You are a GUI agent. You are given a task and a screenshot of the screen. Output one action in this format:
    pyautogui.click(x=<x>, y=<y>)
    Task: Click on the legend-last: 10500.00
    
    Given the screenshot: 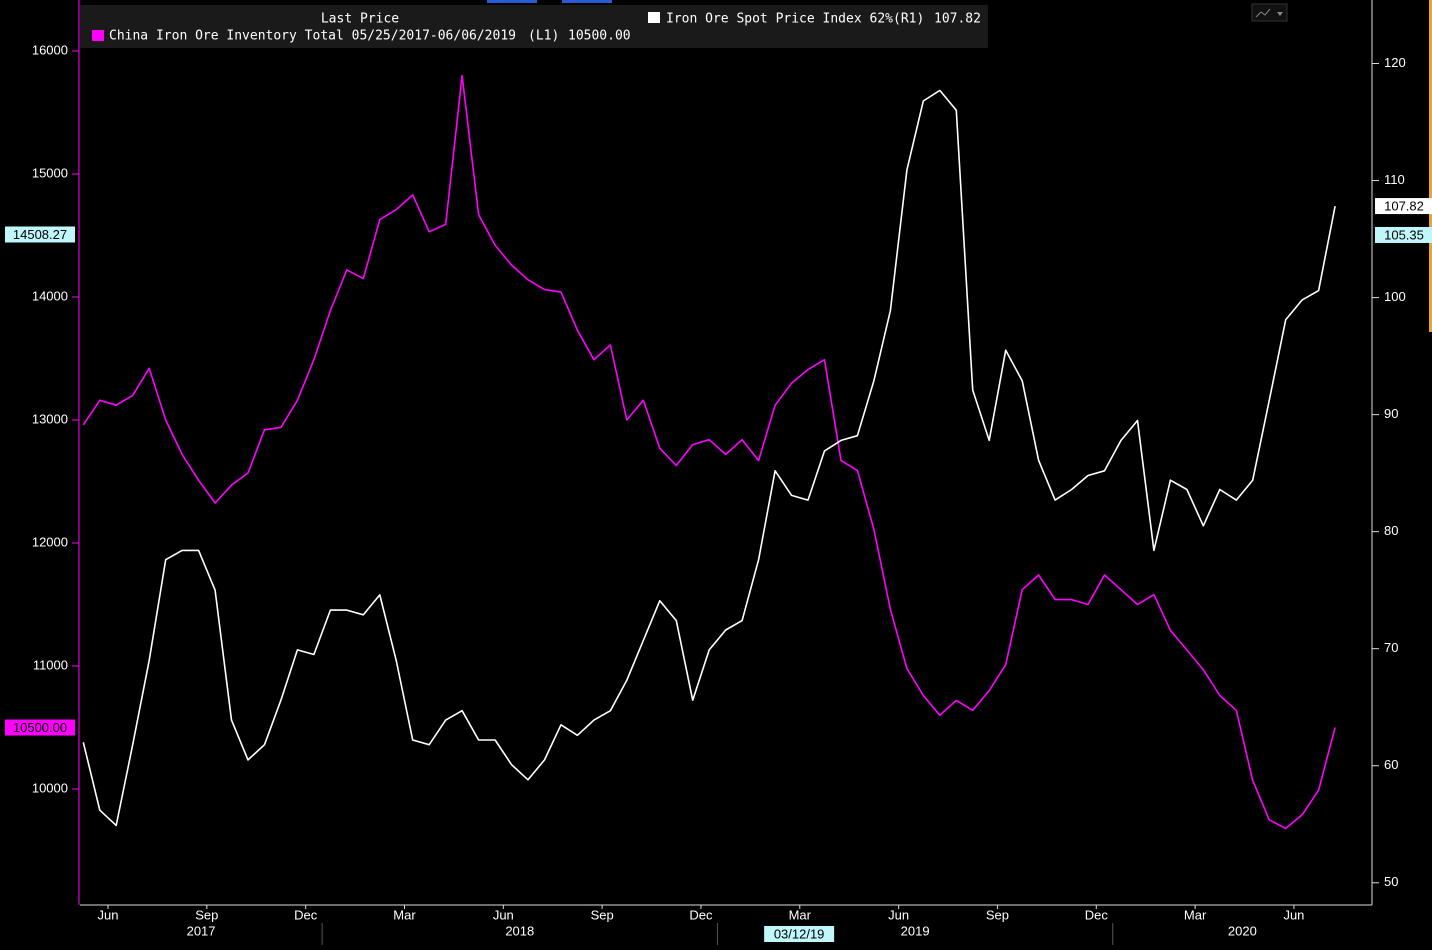 What is the action you would take?
    pyautogui.click(x=599, y=36)
    